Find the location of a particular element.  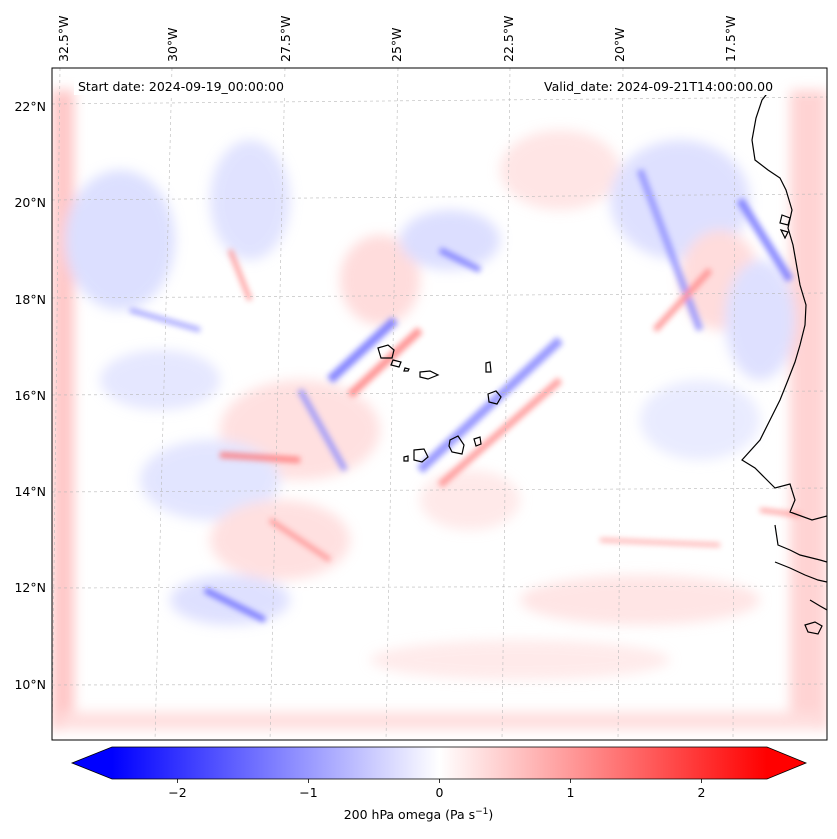

lat-label: 14°N is located at coordinates (30, 491).